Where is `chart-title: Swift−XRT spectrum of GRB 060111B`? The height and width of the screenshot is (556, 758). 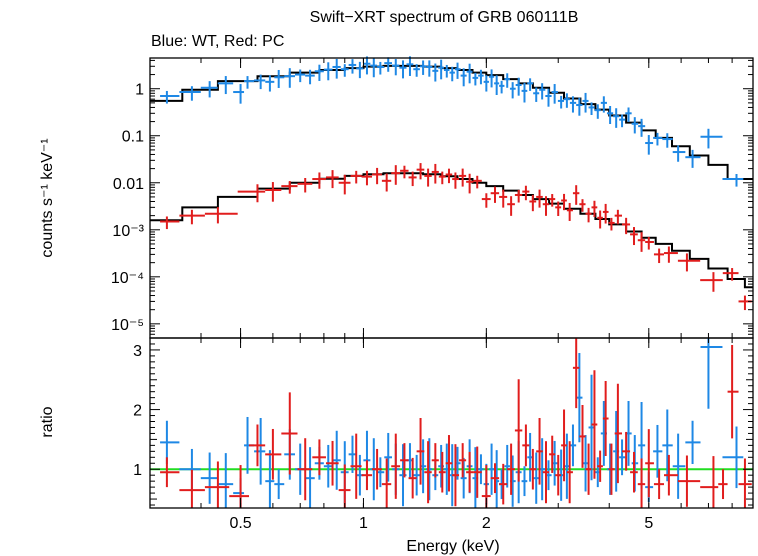 chart-title: Swift−XRT spectrum of GRB 060111B is located at coordinates (444, 17).